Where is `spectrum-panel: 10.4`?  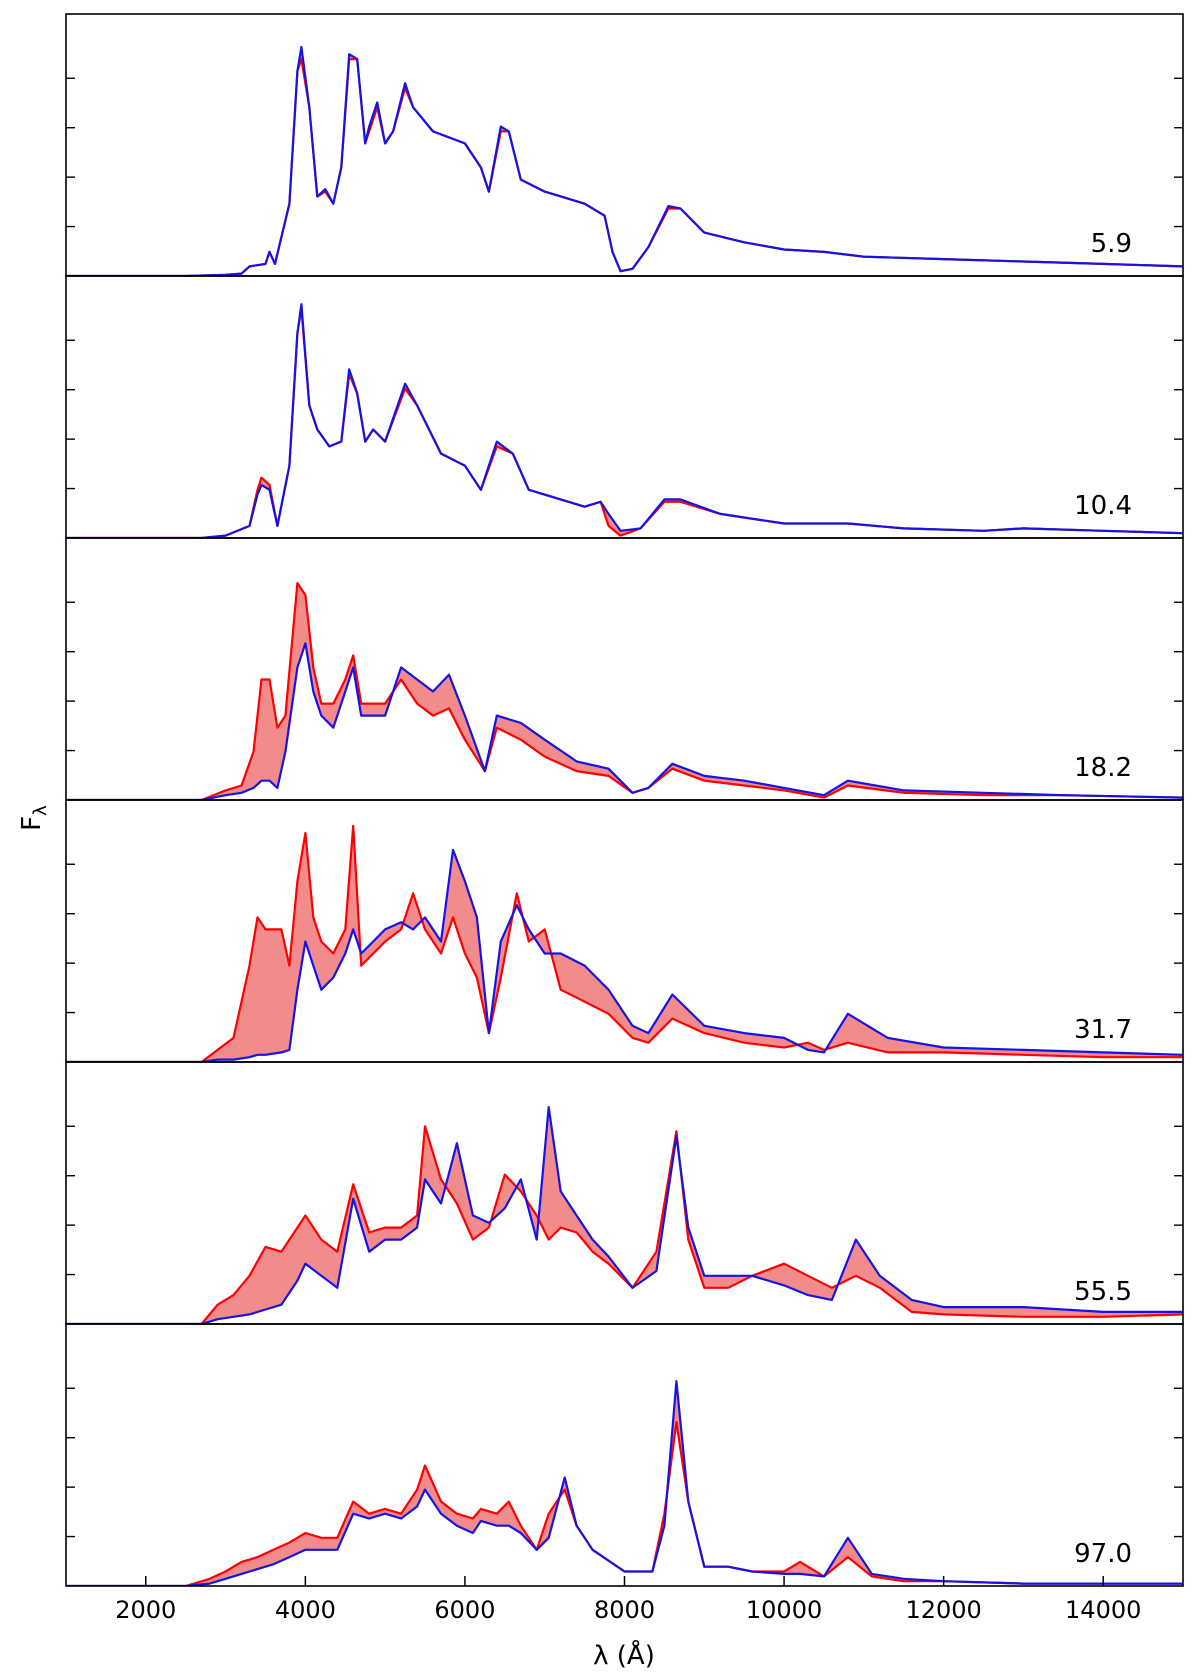
spectrum-panel: 10.4 is located at coordinates (624, 407).